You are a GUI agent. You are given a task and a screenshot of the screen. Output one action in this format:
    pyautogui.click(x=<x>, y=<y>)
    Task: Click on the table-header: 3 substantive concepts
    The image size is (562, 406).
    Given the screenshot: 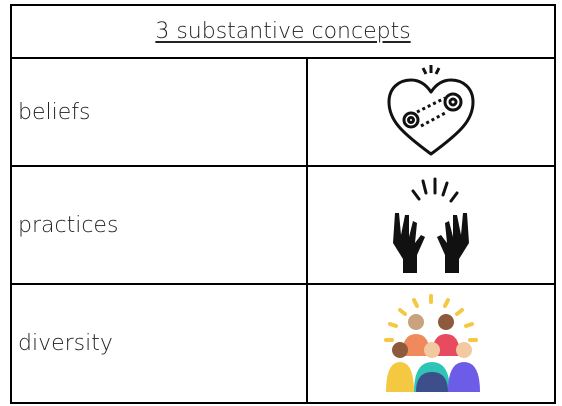 What is the action you would take?
    pyautogui.click(x=283, y=31)
    